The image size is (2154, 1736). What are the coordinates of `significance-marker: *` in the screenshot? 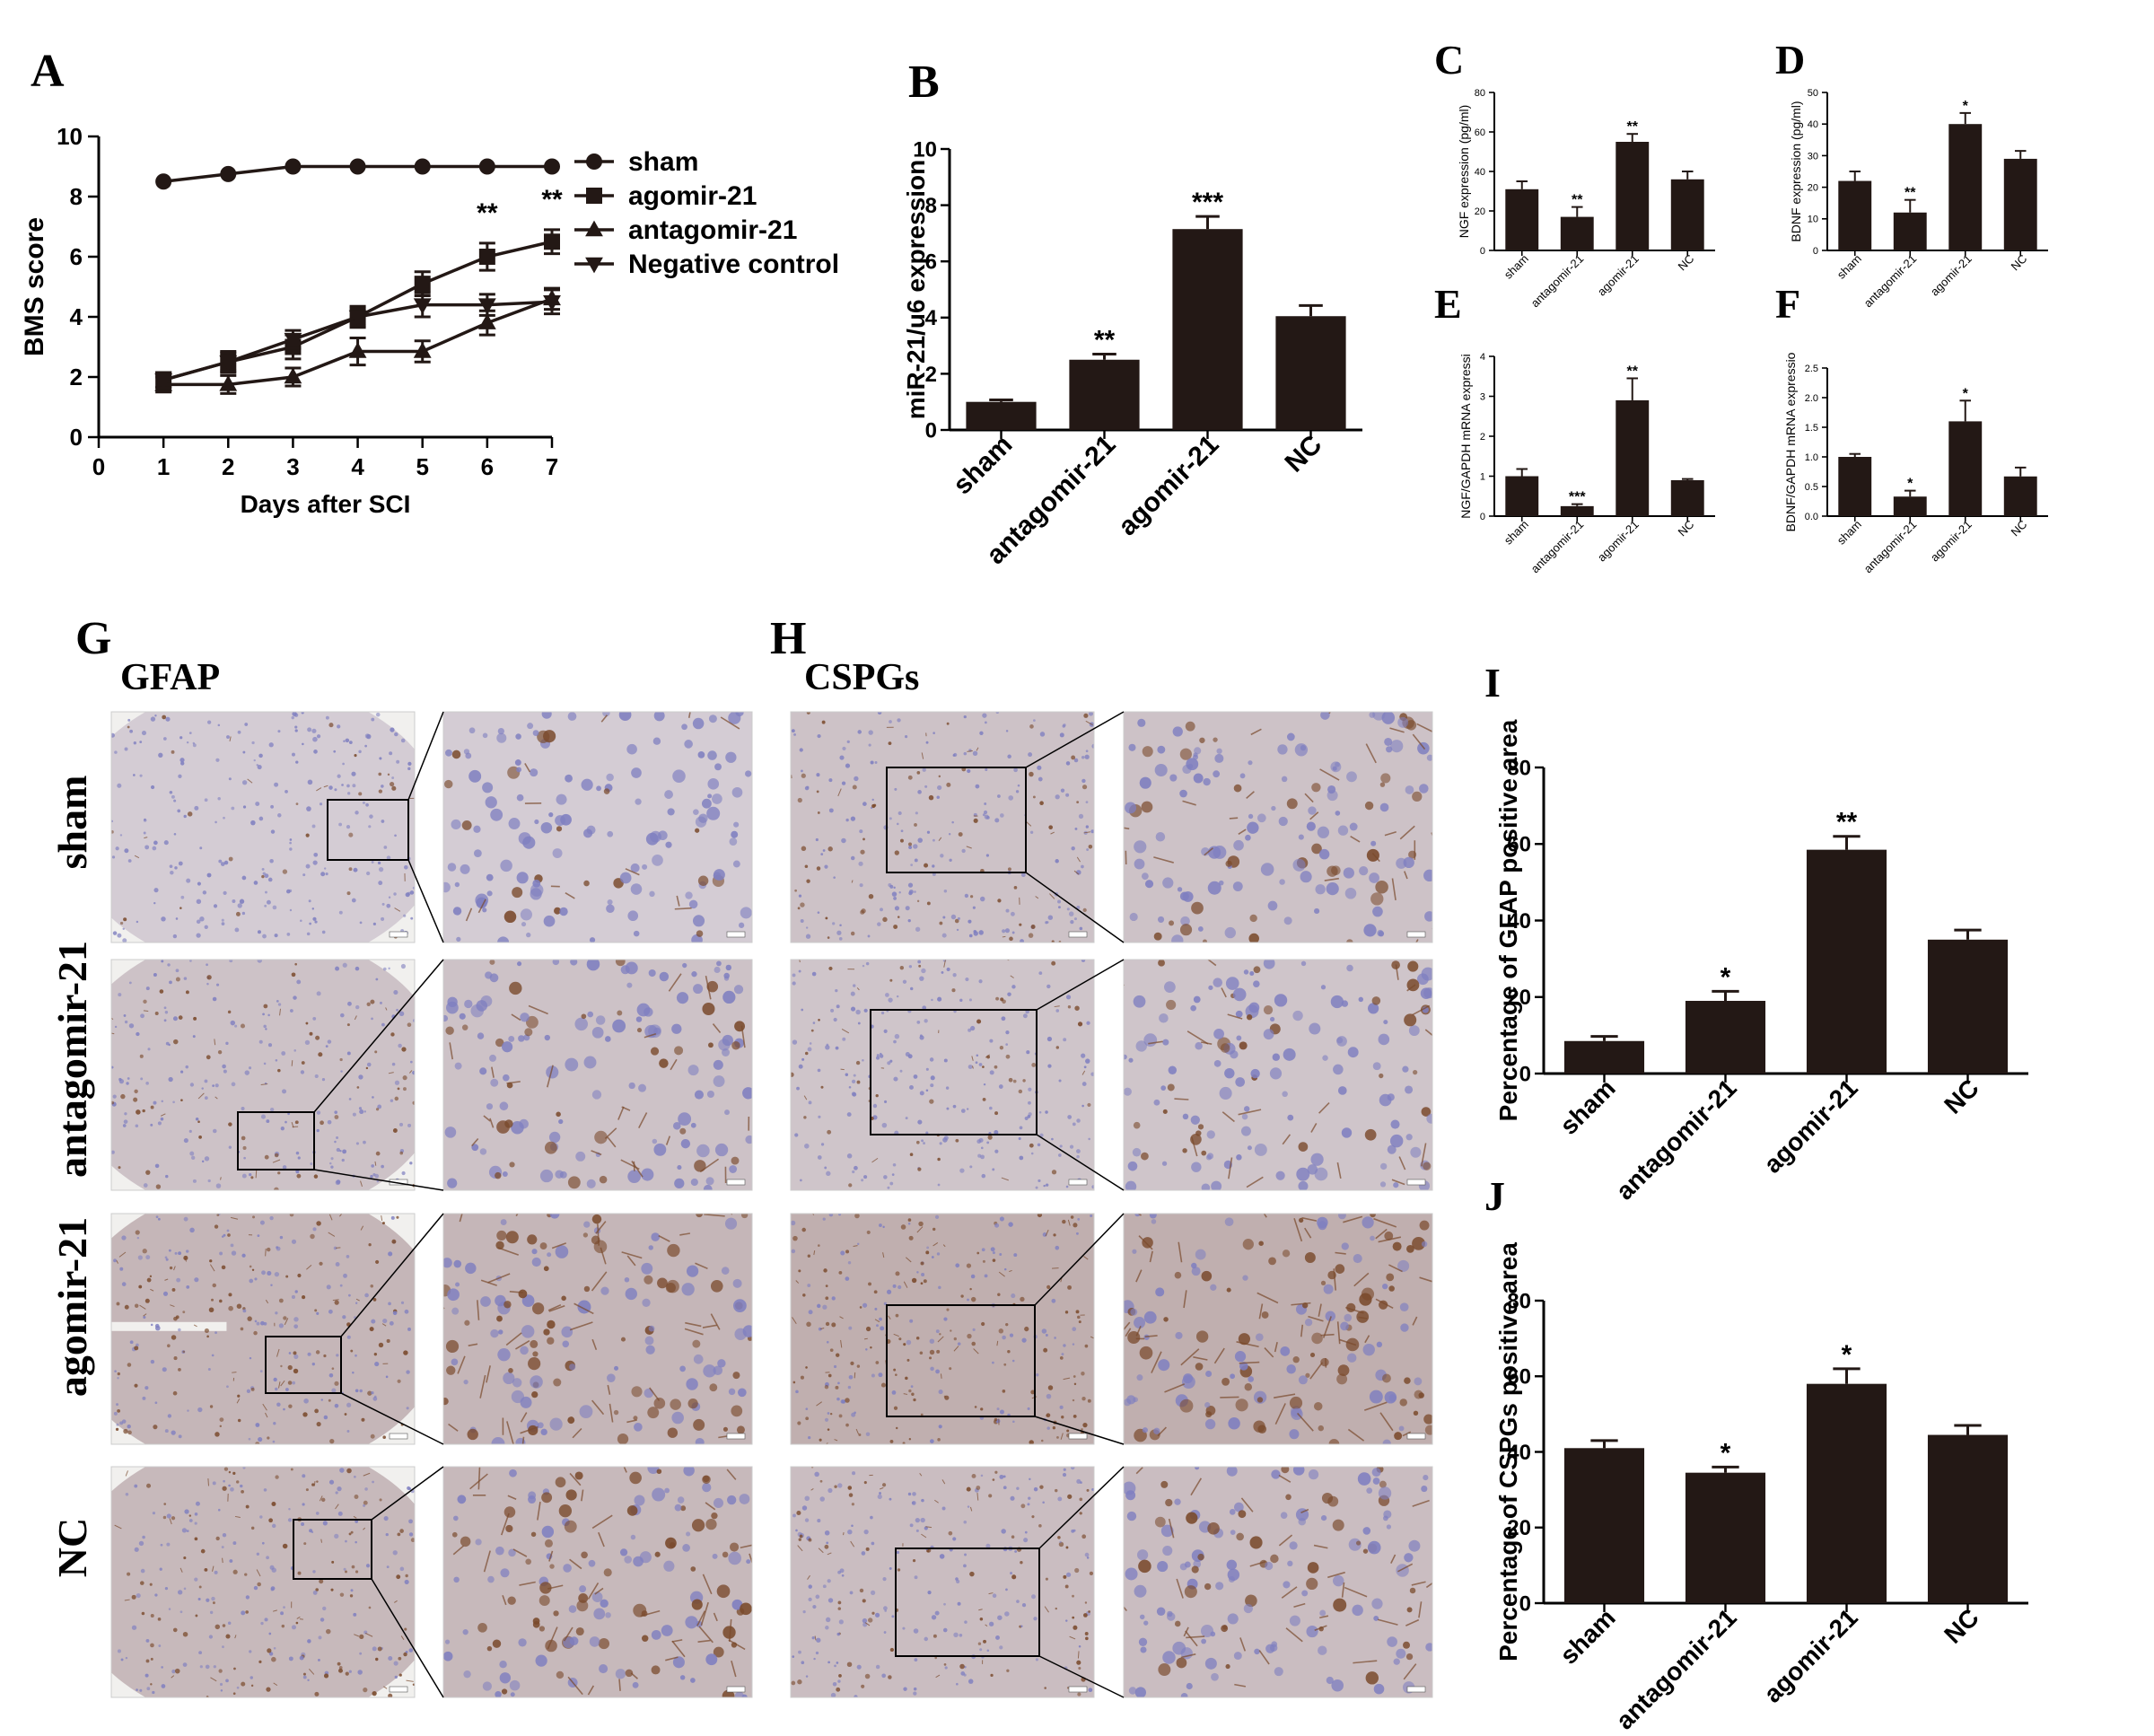 It's located at (1910, 485).